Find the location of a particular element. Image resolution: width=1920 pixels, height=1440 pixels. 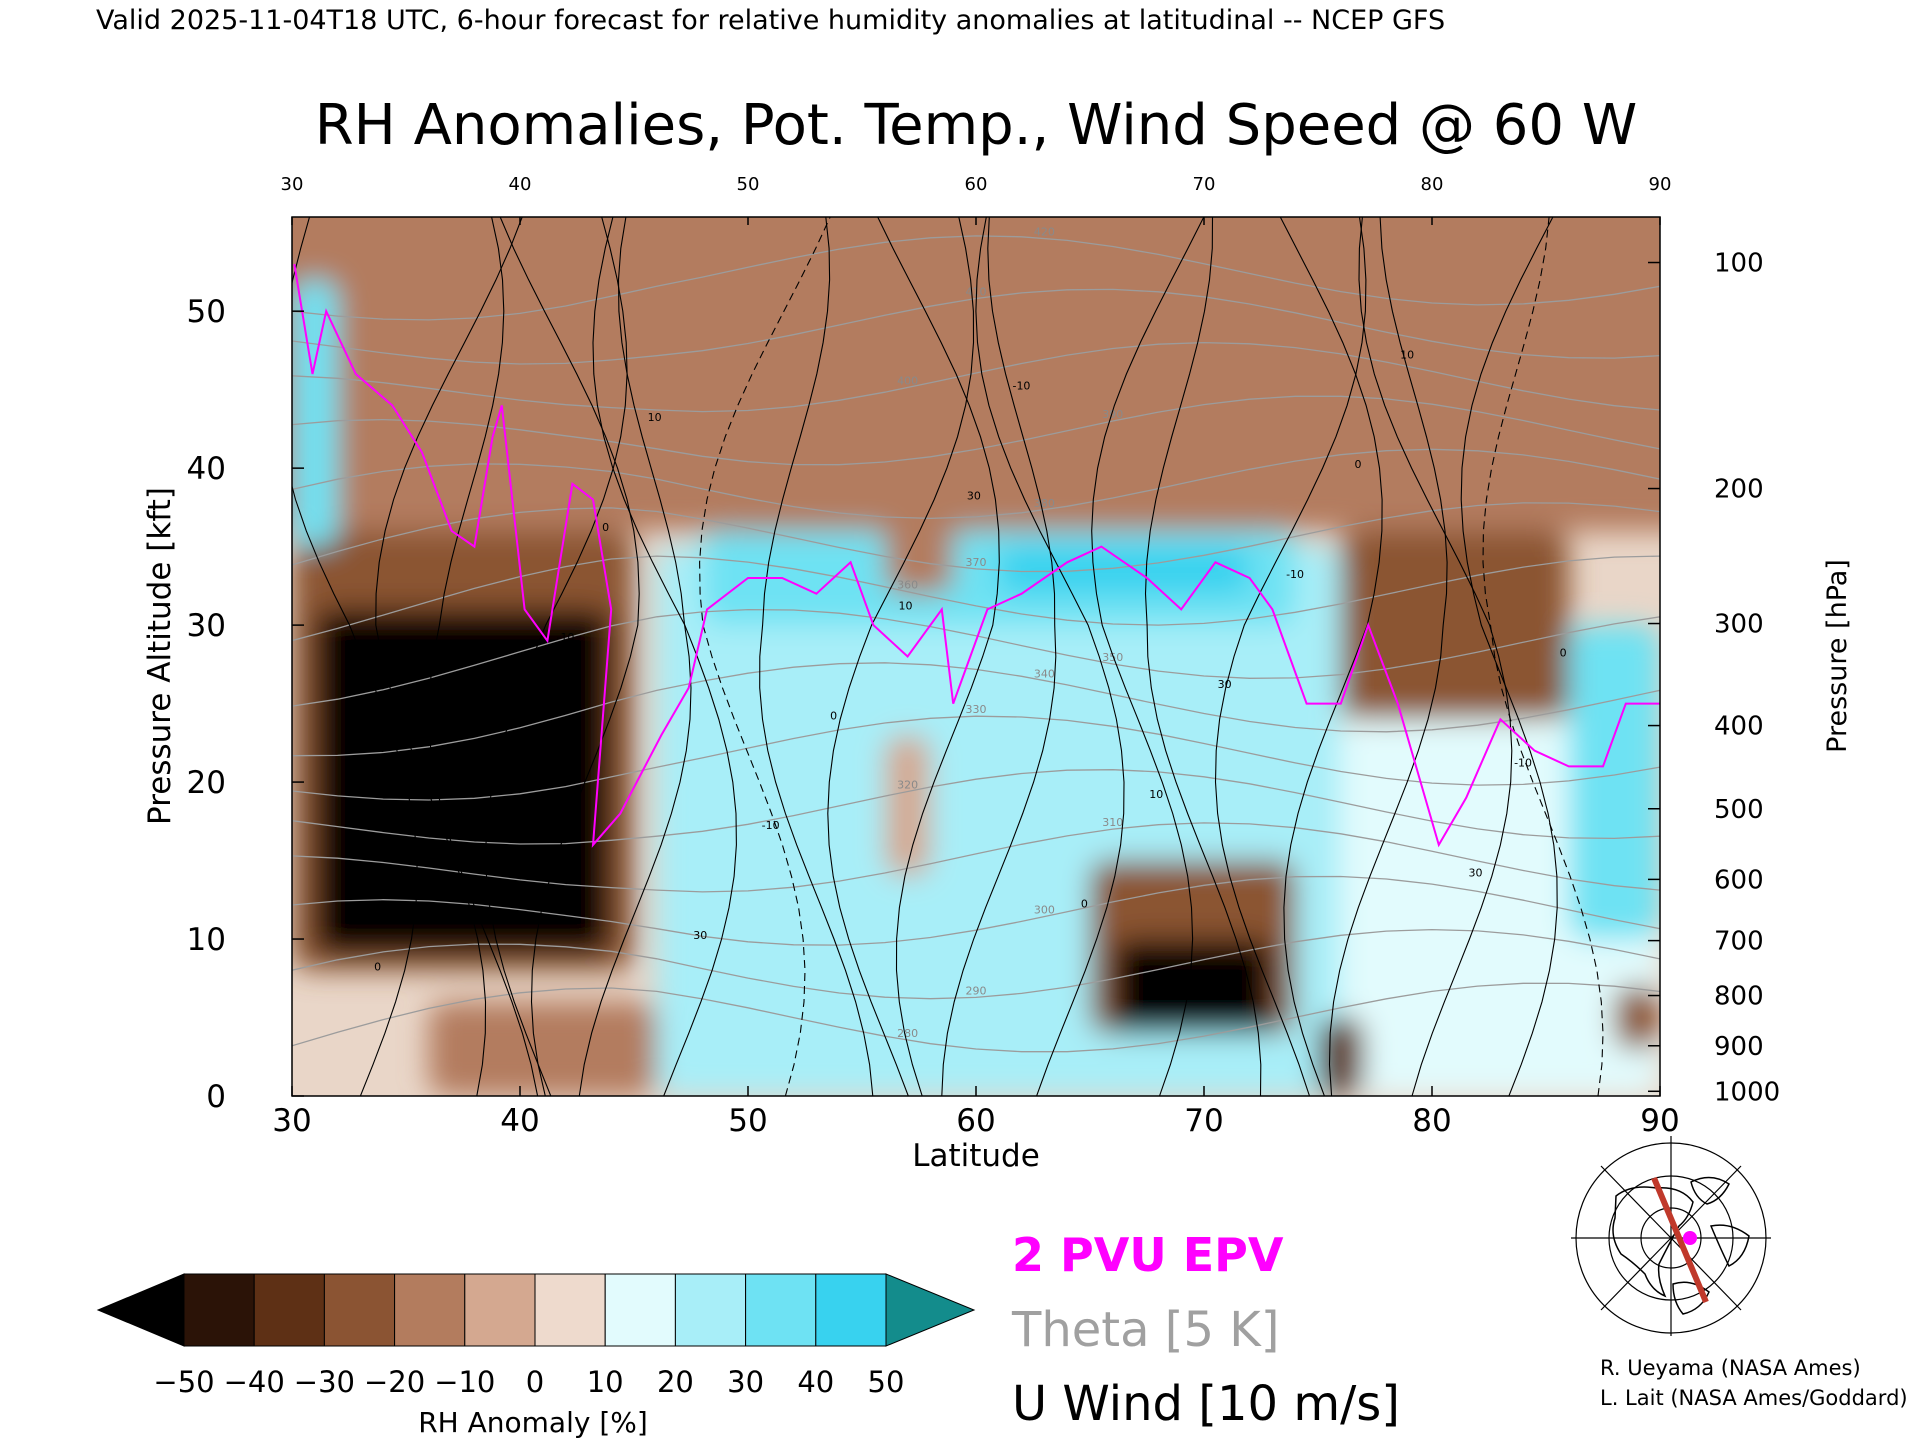

colorbar-tick-label: 30 is located at coordinates (745, 1382).